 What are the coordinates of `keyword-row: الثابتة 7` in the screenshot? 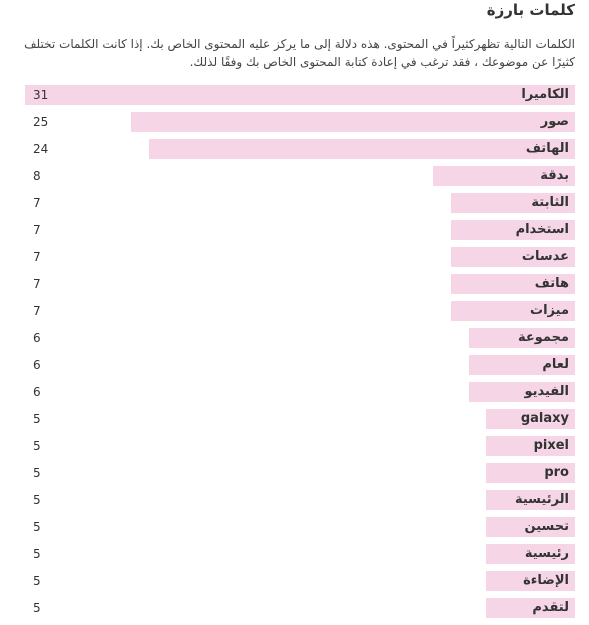 It's located at (300, 203).